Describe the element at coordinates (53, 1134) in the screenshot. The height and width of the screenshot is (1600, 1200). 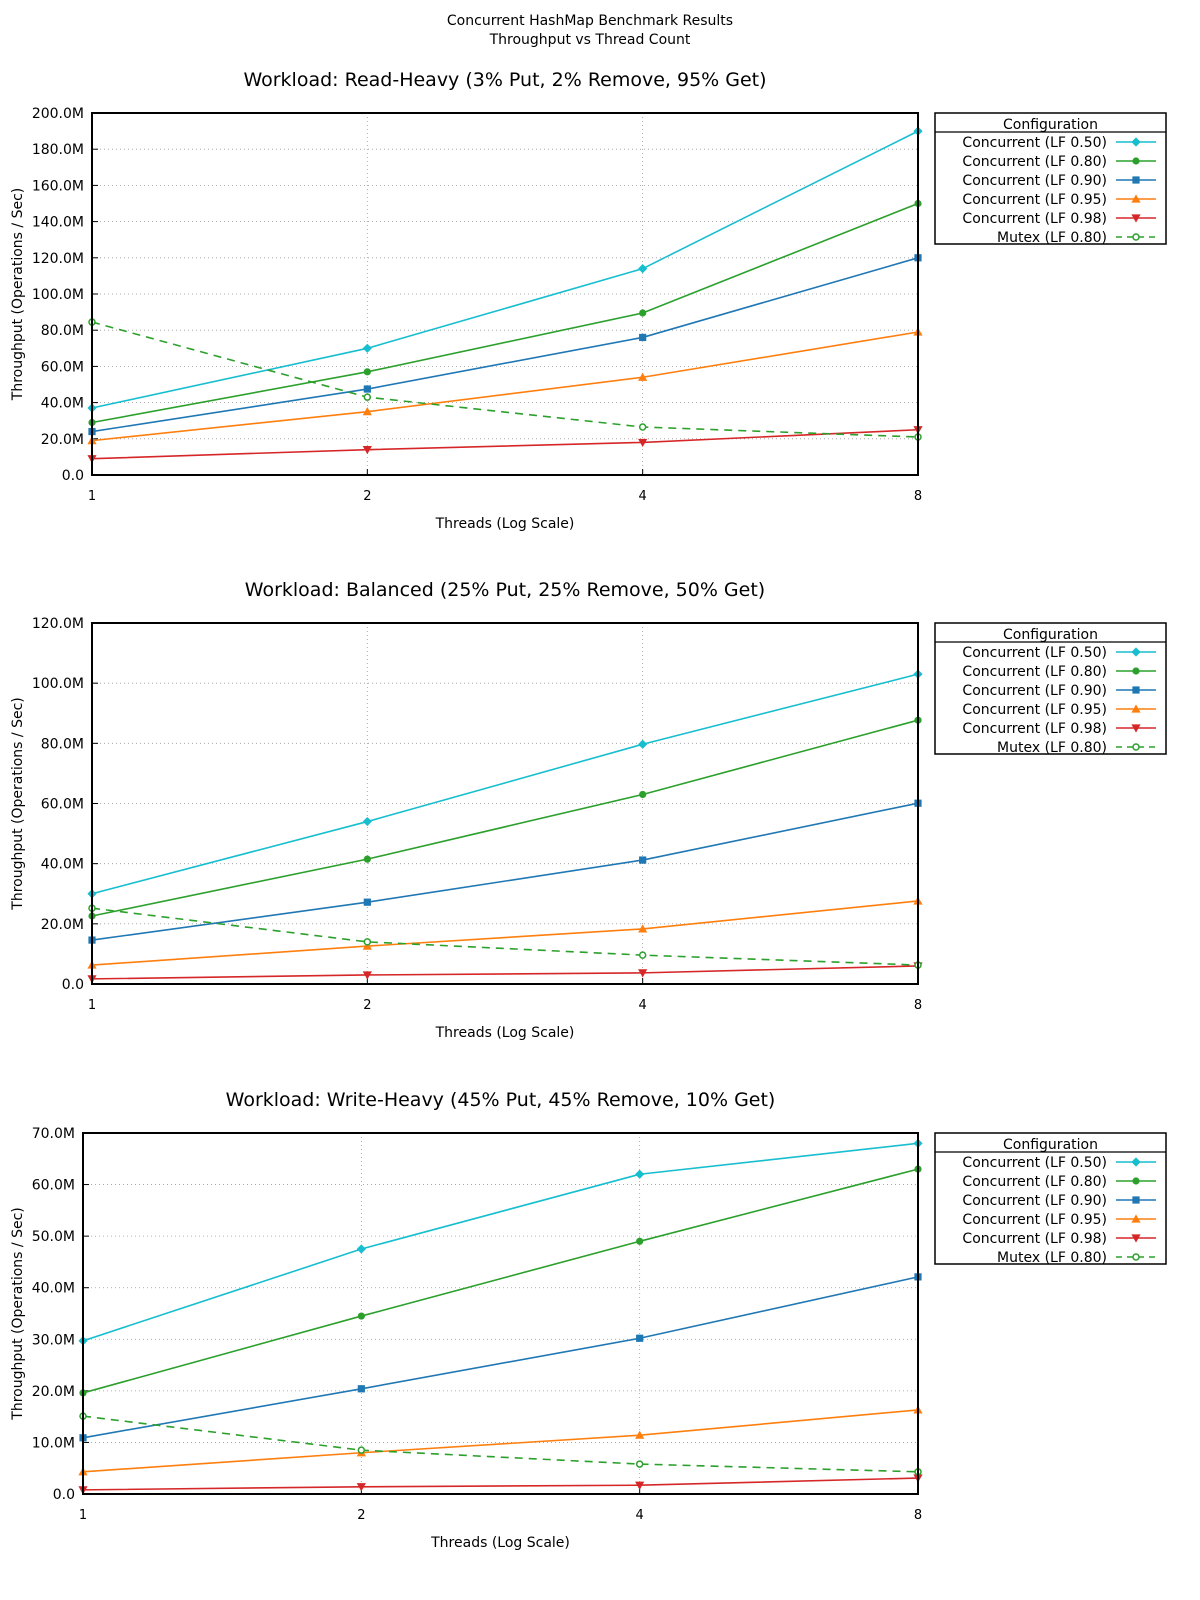
I see `y-tick-label: 70.0M` at that location.